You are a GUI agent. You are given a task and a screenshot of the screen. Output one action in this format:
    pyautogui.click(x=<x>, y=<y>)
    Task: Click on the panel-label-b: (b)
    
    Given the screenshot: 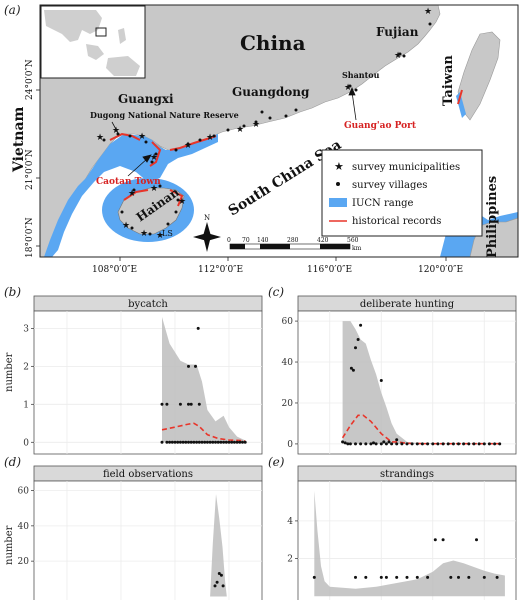 What is the action you would take?
    pyautogui.click(x=12, y=292)
    